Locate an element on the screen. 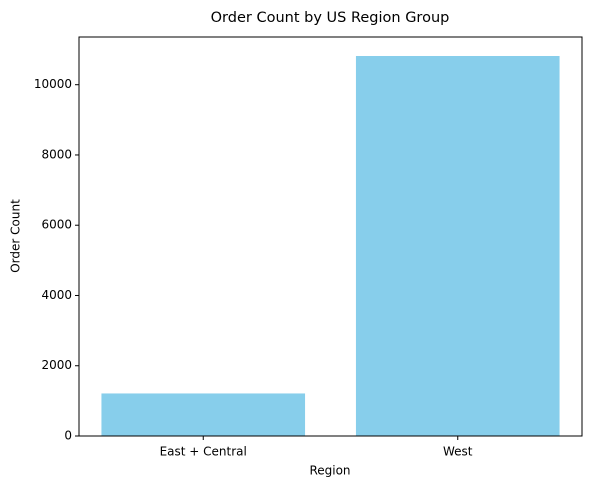 The height and width of the screenshot is (490, 590). y-axis-label: Order Count is located at coordinates (16, 236).